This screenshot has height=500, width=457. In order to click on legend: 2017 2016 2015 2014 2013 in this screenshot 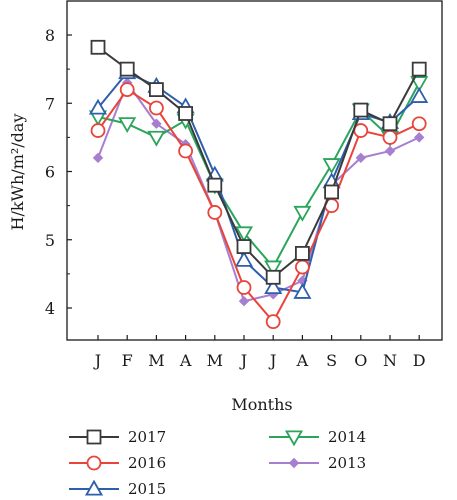, I will do `click(217, 463)`.